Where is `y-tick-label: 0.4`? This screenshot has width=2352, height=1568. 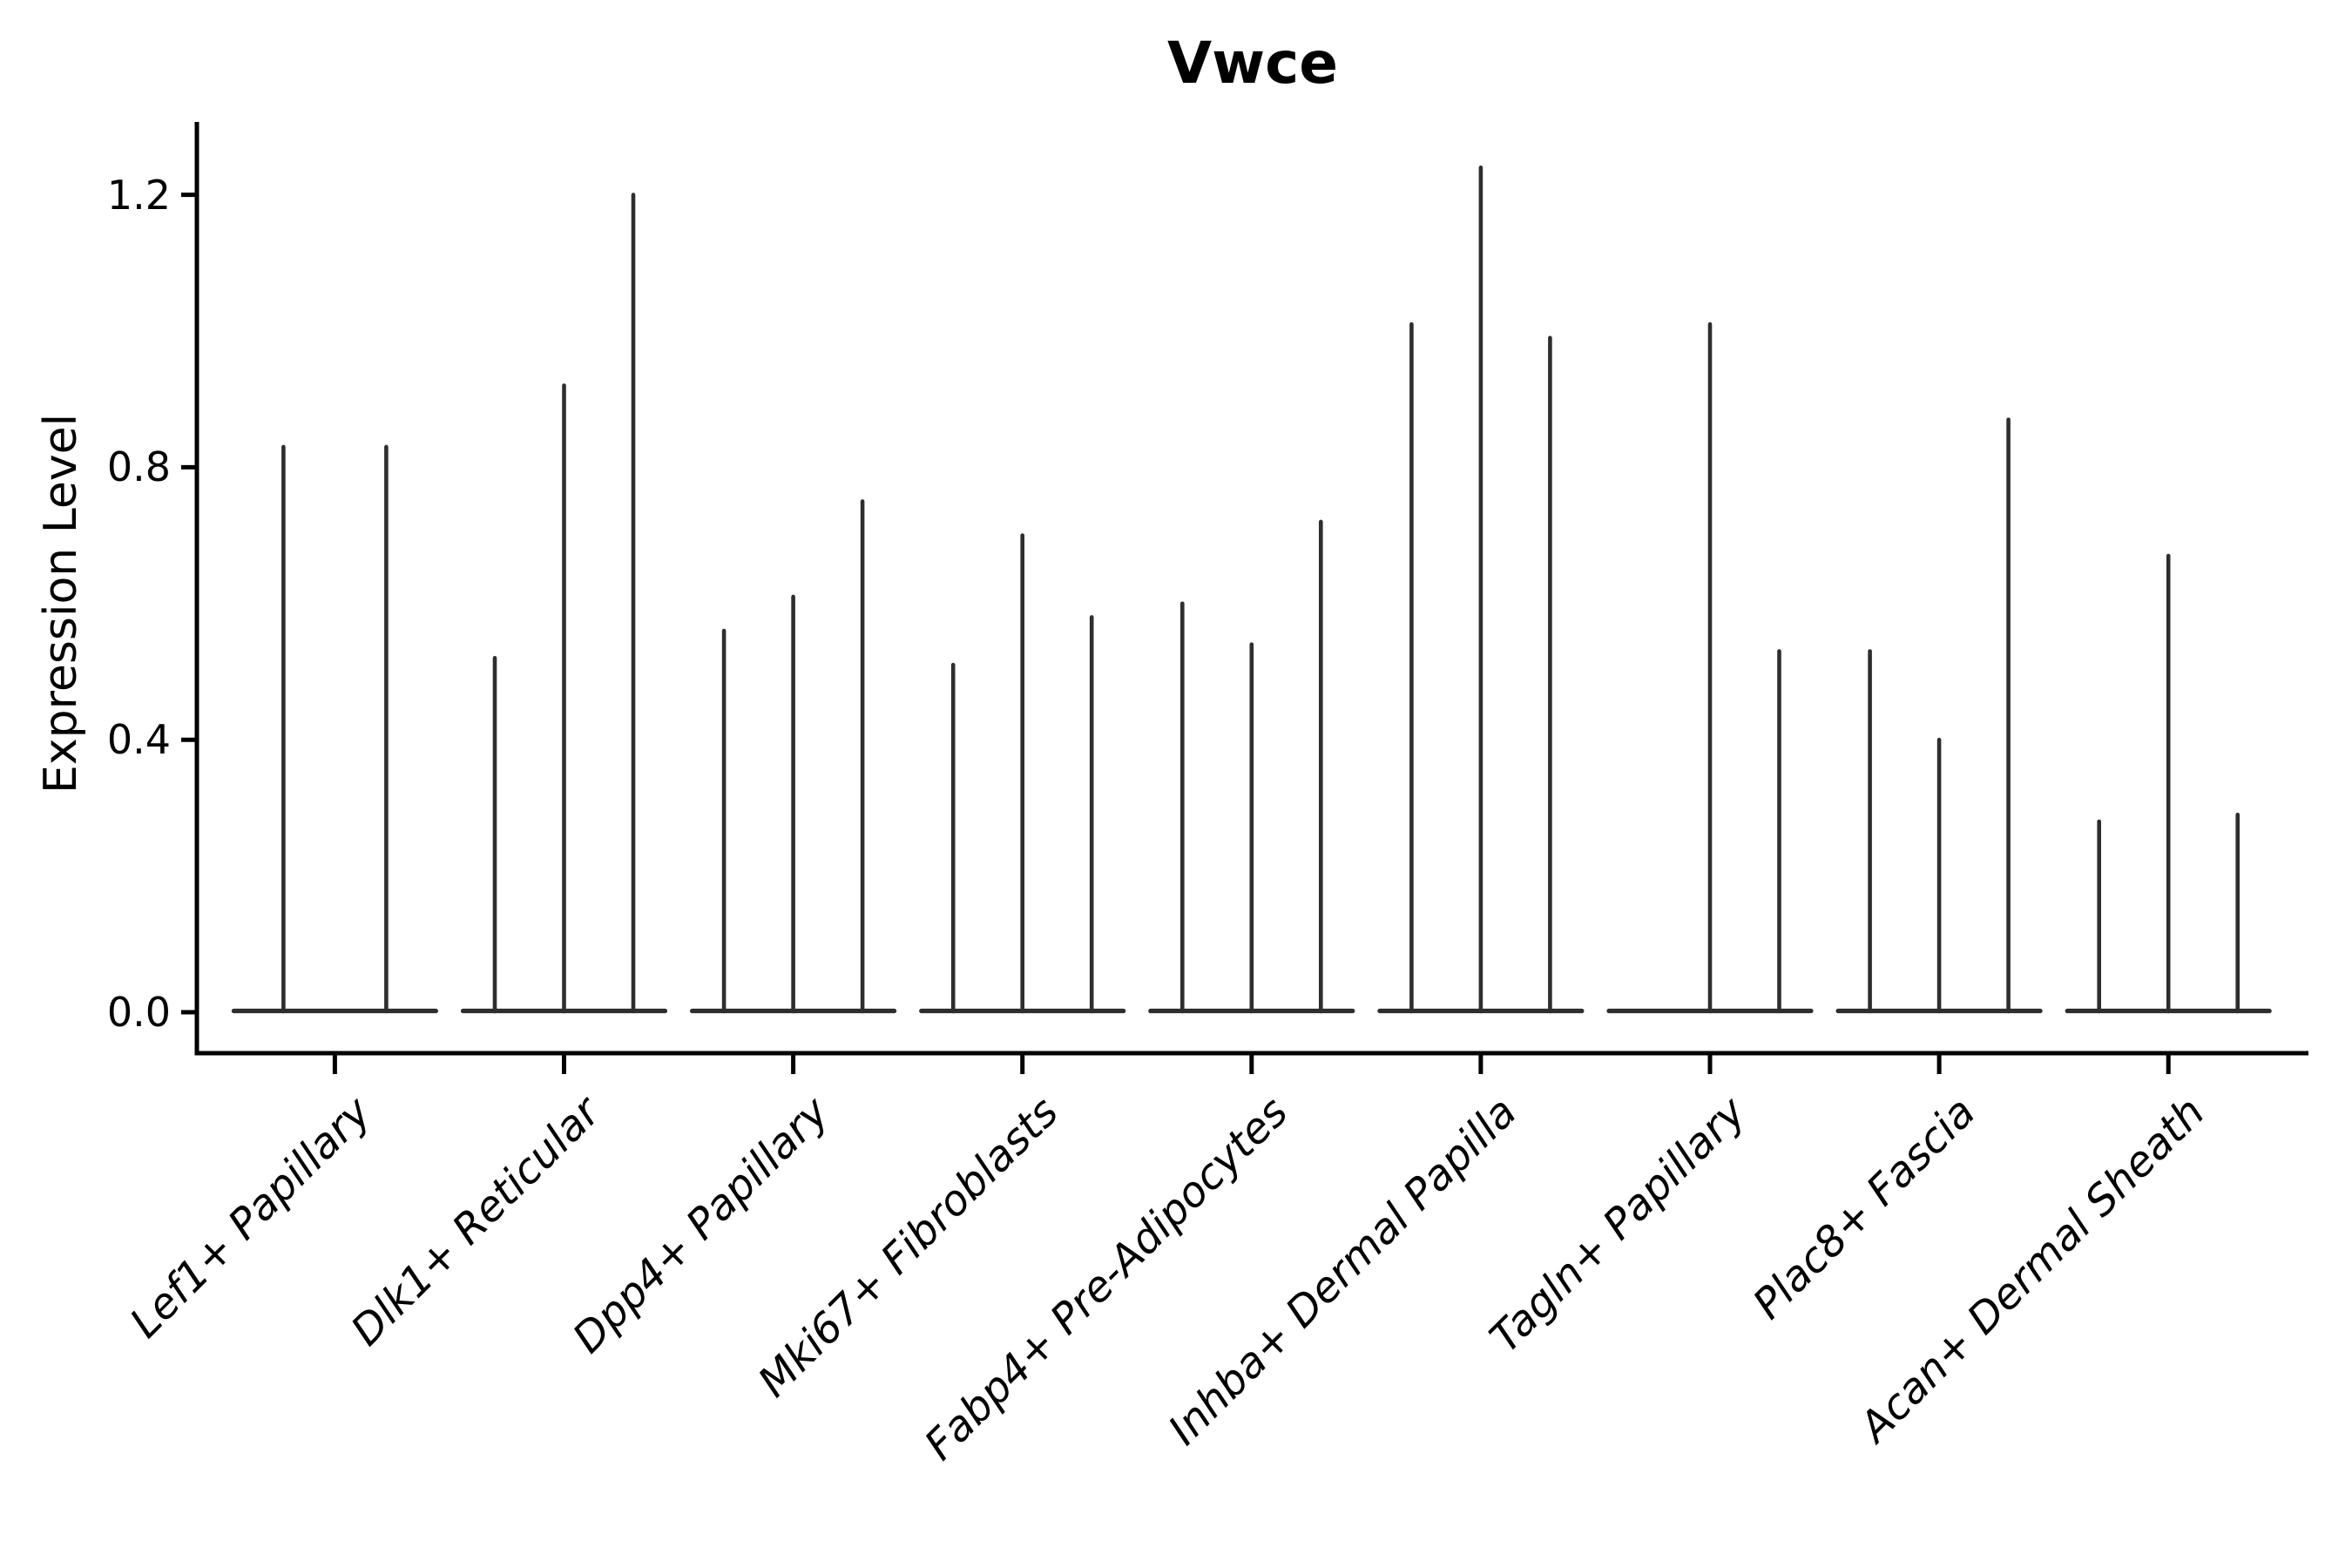
y-tick-label: 0.4 is located at coordinates (138, 740).